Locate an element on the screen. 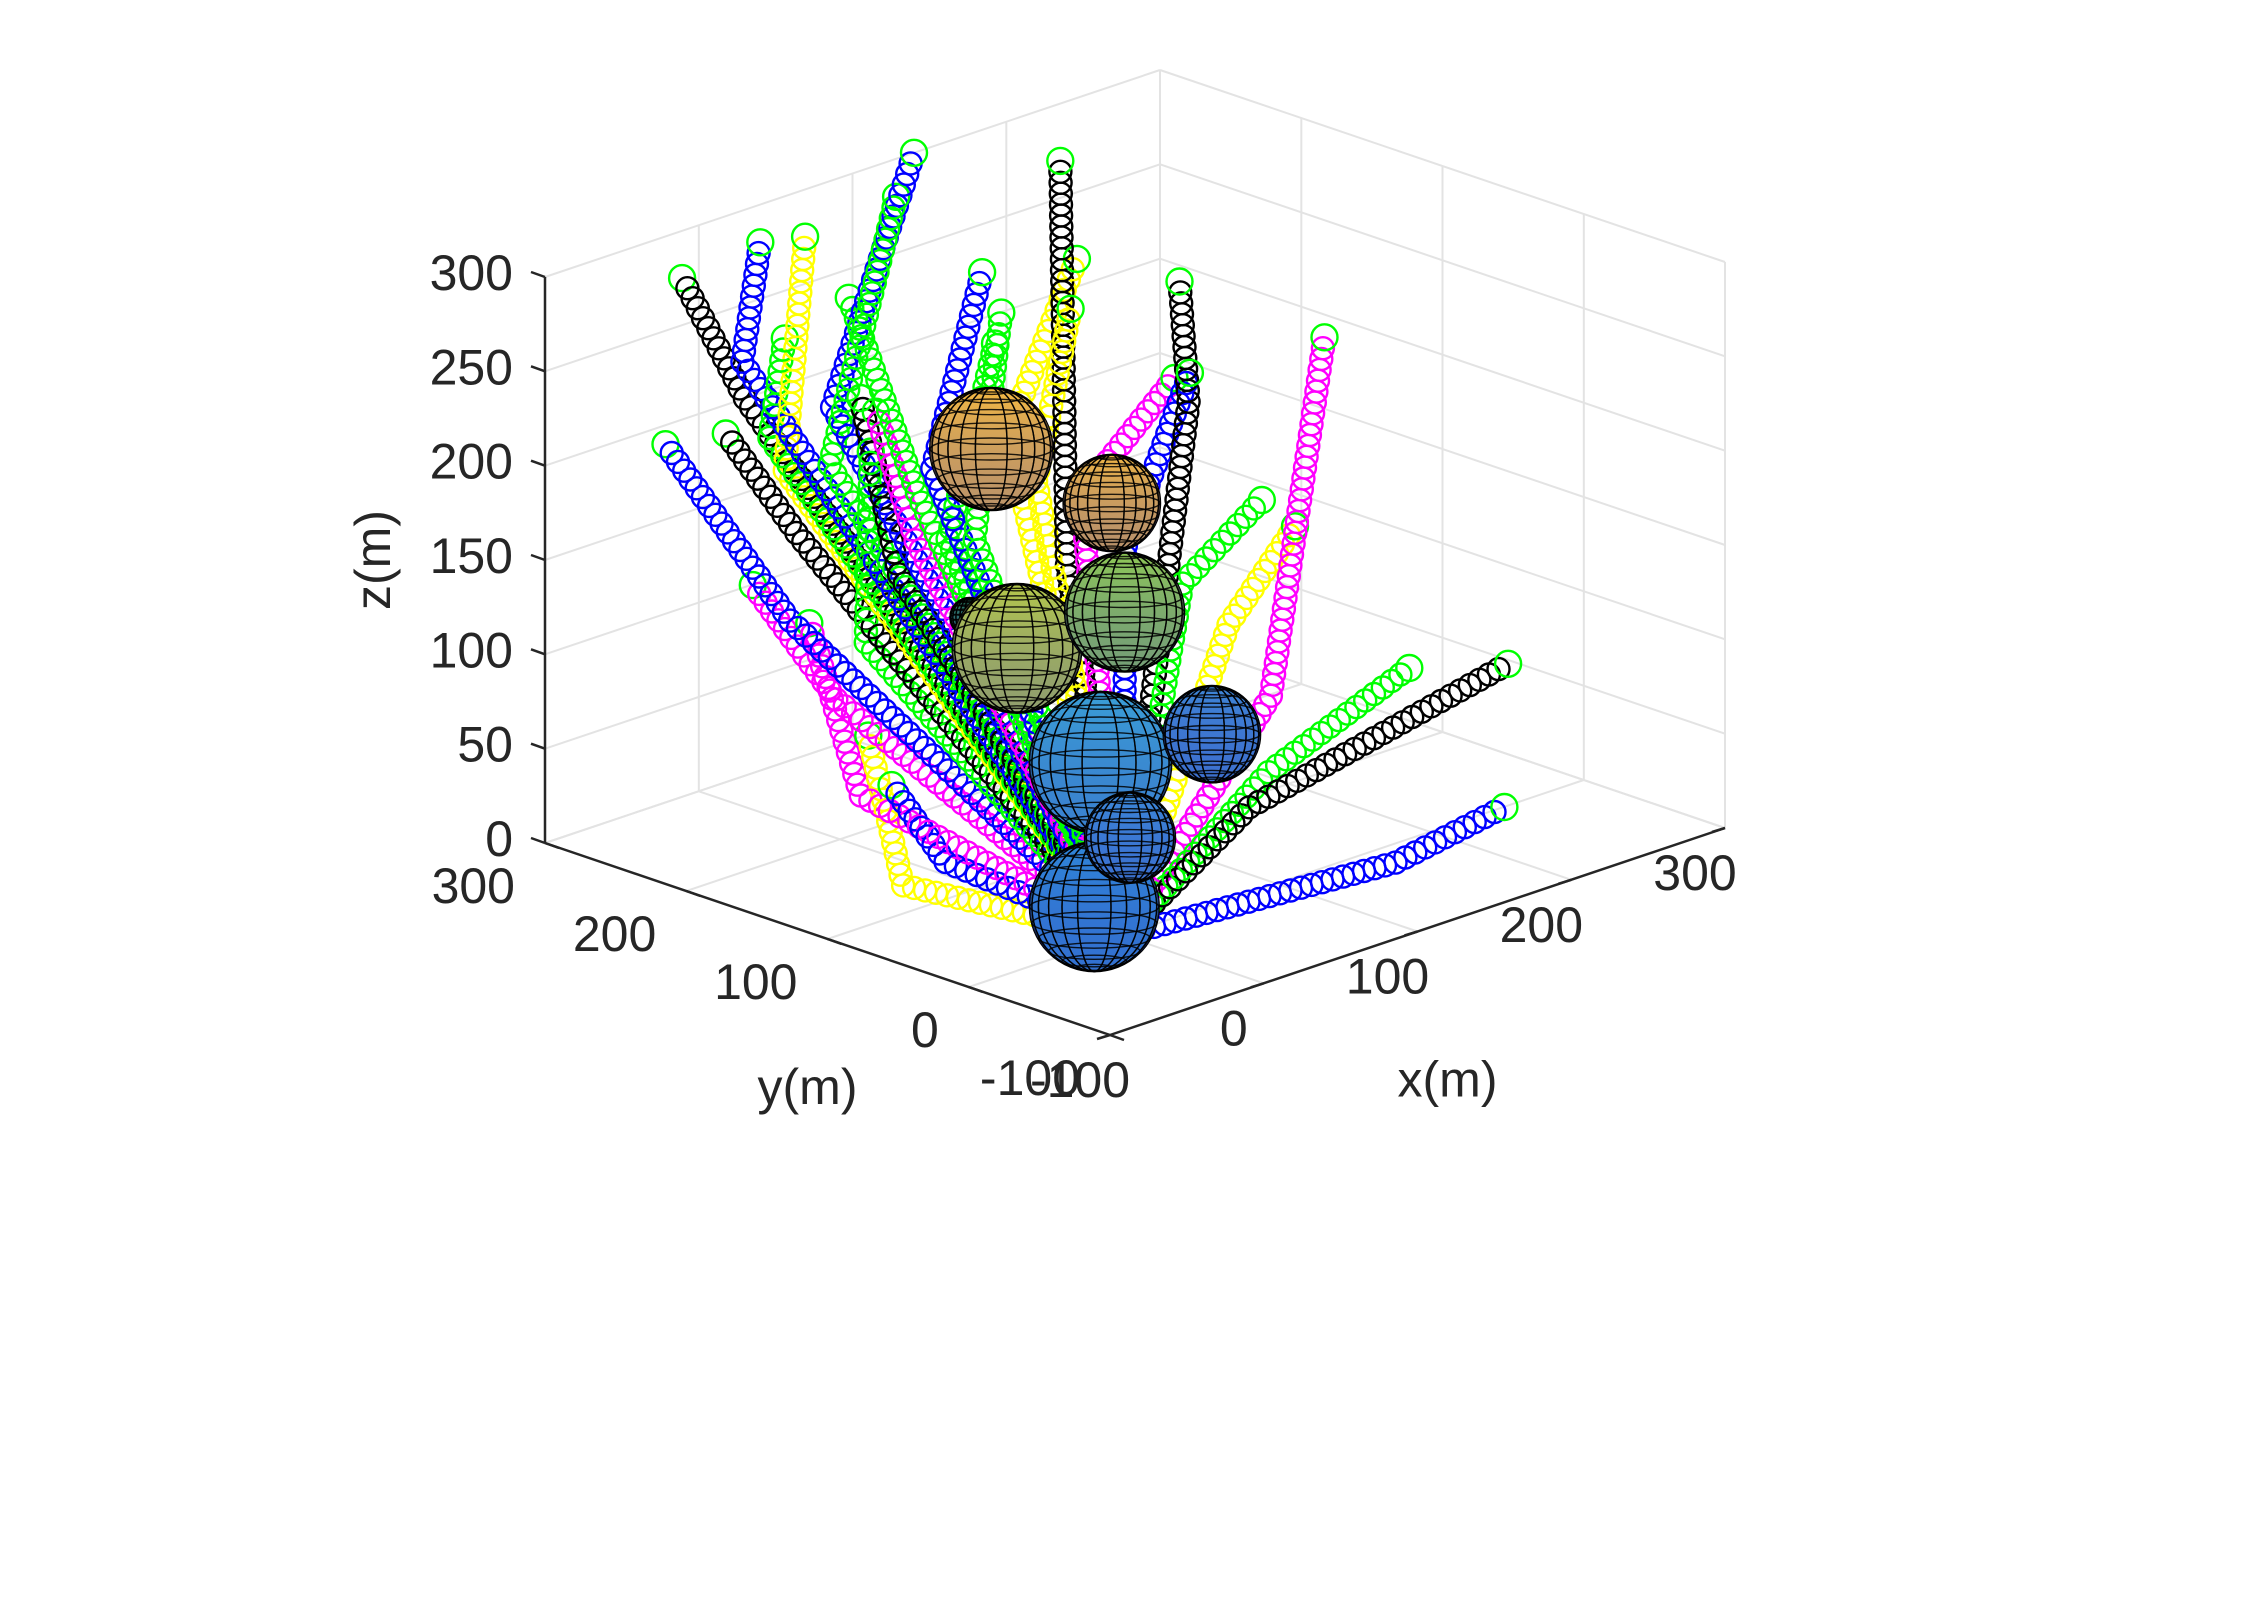  z-axis-label: z(m) is located at coordinates (373, 560).